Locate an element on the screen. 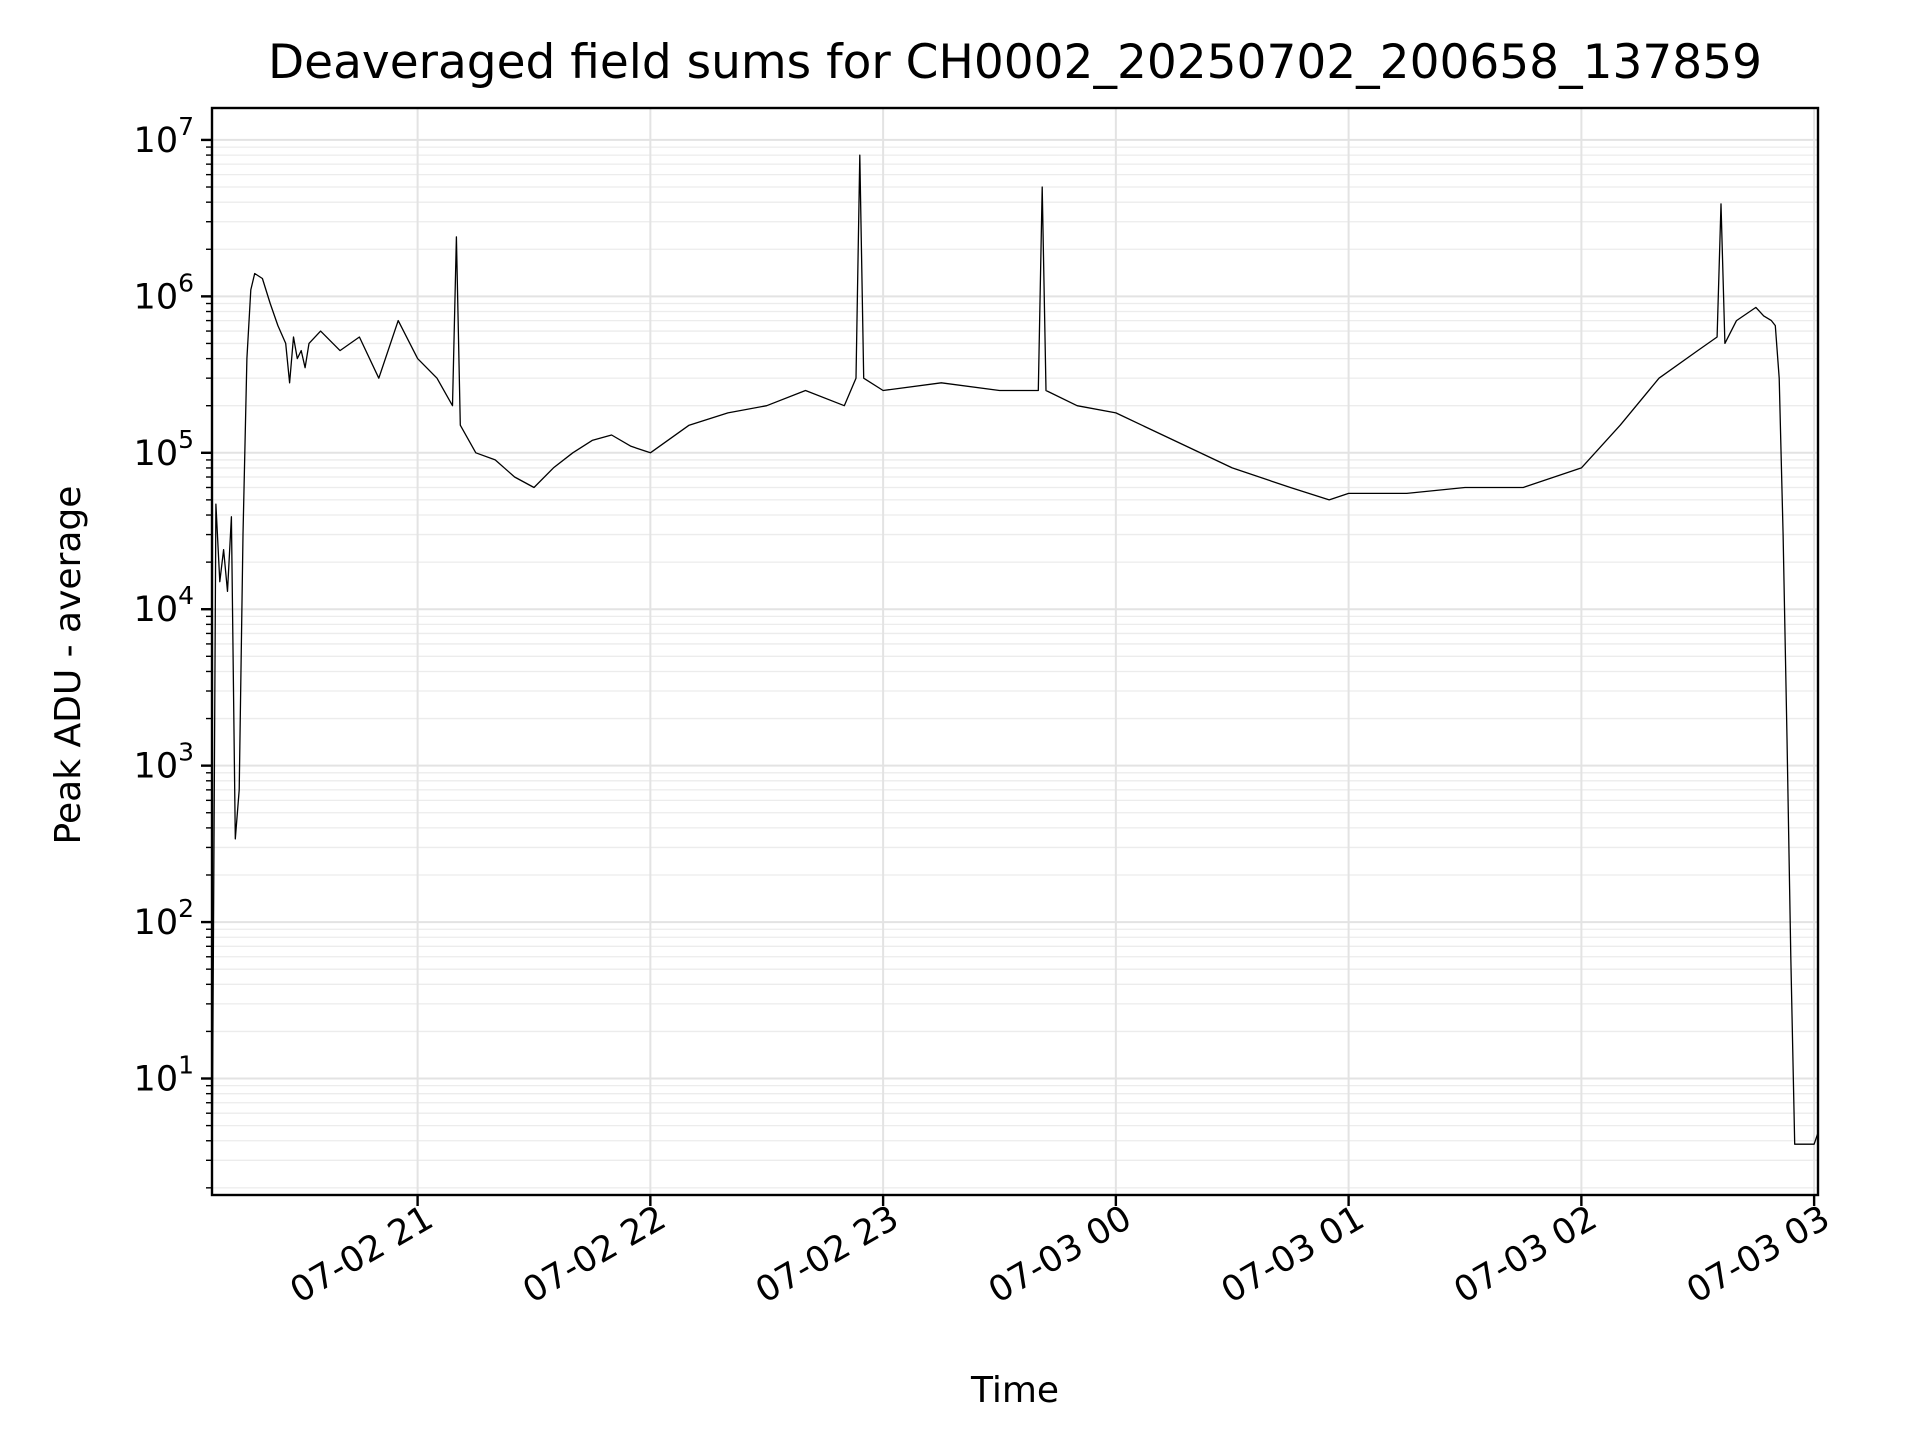 The image size is (1920, 1440). x-tick-label: 07-02 23 is located at coordinates (827, 1254).